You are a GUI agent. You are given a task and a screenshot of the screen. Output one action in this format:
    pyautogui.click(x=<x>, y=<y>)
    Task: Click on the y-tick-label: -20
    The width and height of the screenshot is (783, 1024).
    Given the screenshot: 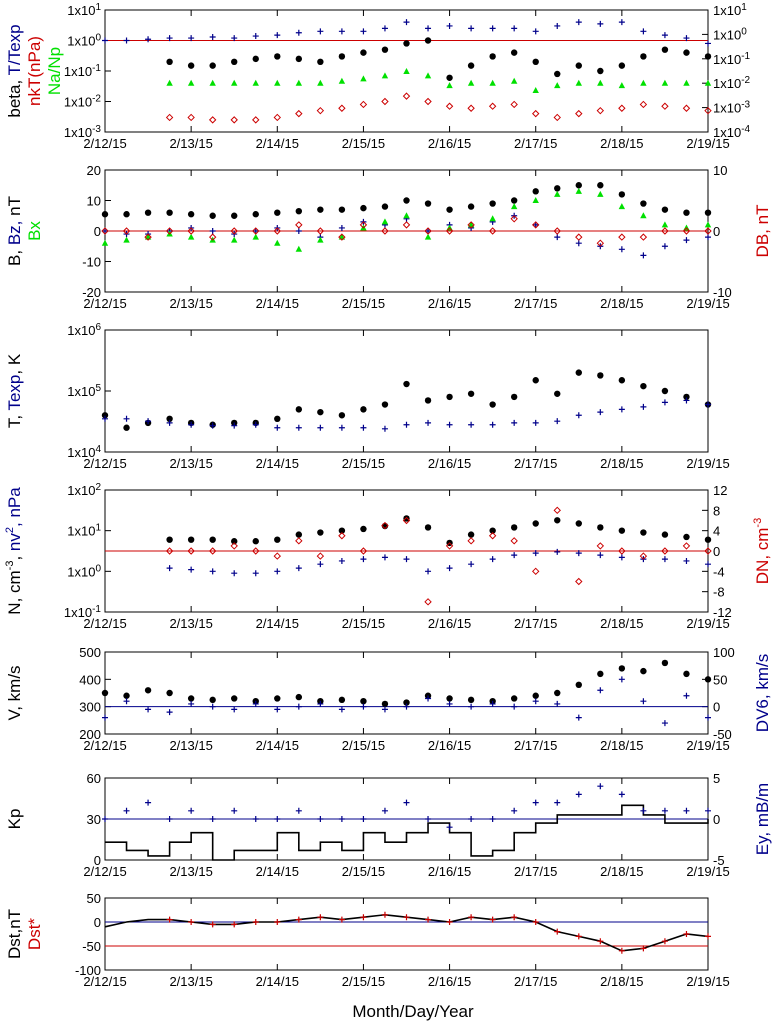 What is the action you would take?
    pyautogui.click(x=91, y=292)
    